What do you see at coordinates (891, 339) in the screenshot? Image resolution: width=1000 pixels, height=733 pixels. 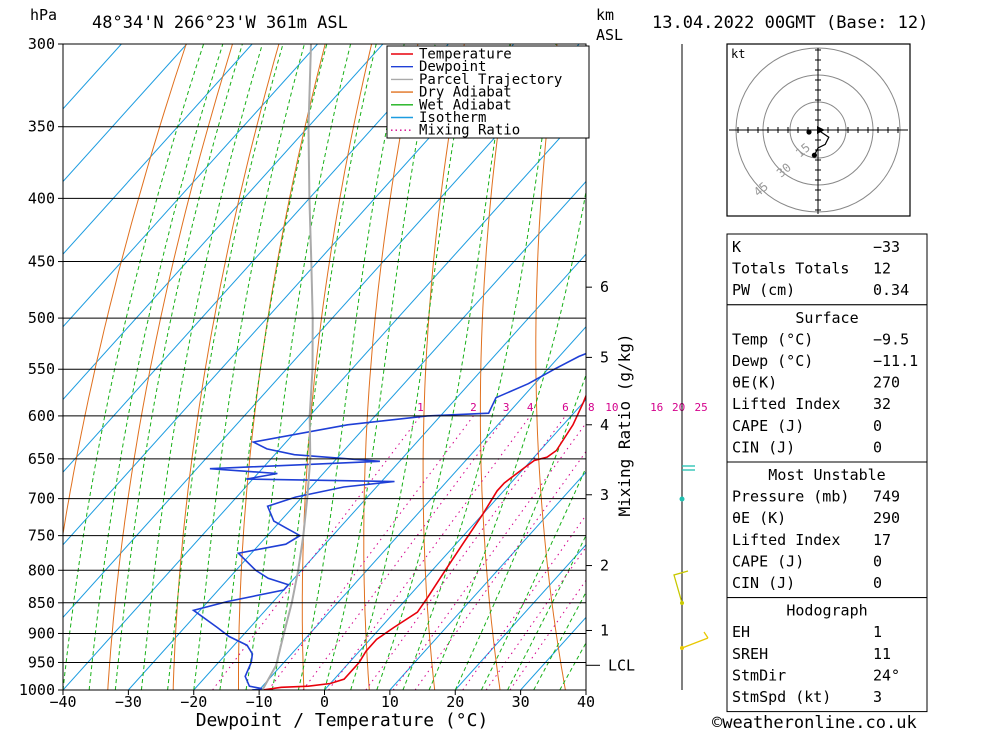 I see `surface-row-value: −9.5` at bounding box center [891, 339].